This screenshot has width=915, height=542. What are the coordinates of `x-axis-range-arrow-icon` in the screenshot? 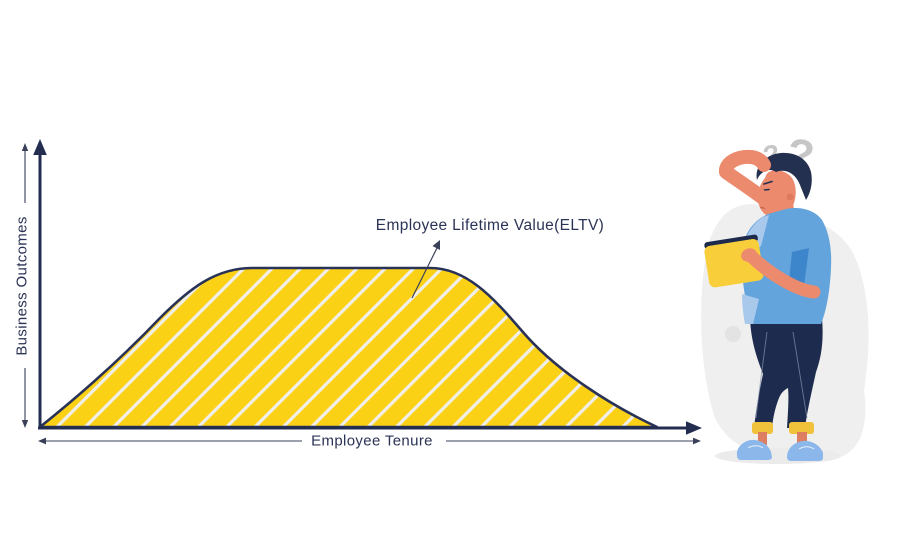 It's located at (369, 441).